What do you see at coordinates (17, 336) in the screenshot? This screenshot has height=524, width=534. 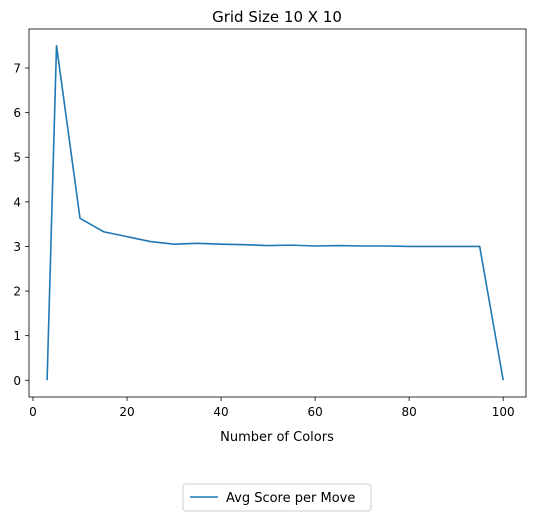 I see `y-tick-label: 1` at bounding box center [17, 336].